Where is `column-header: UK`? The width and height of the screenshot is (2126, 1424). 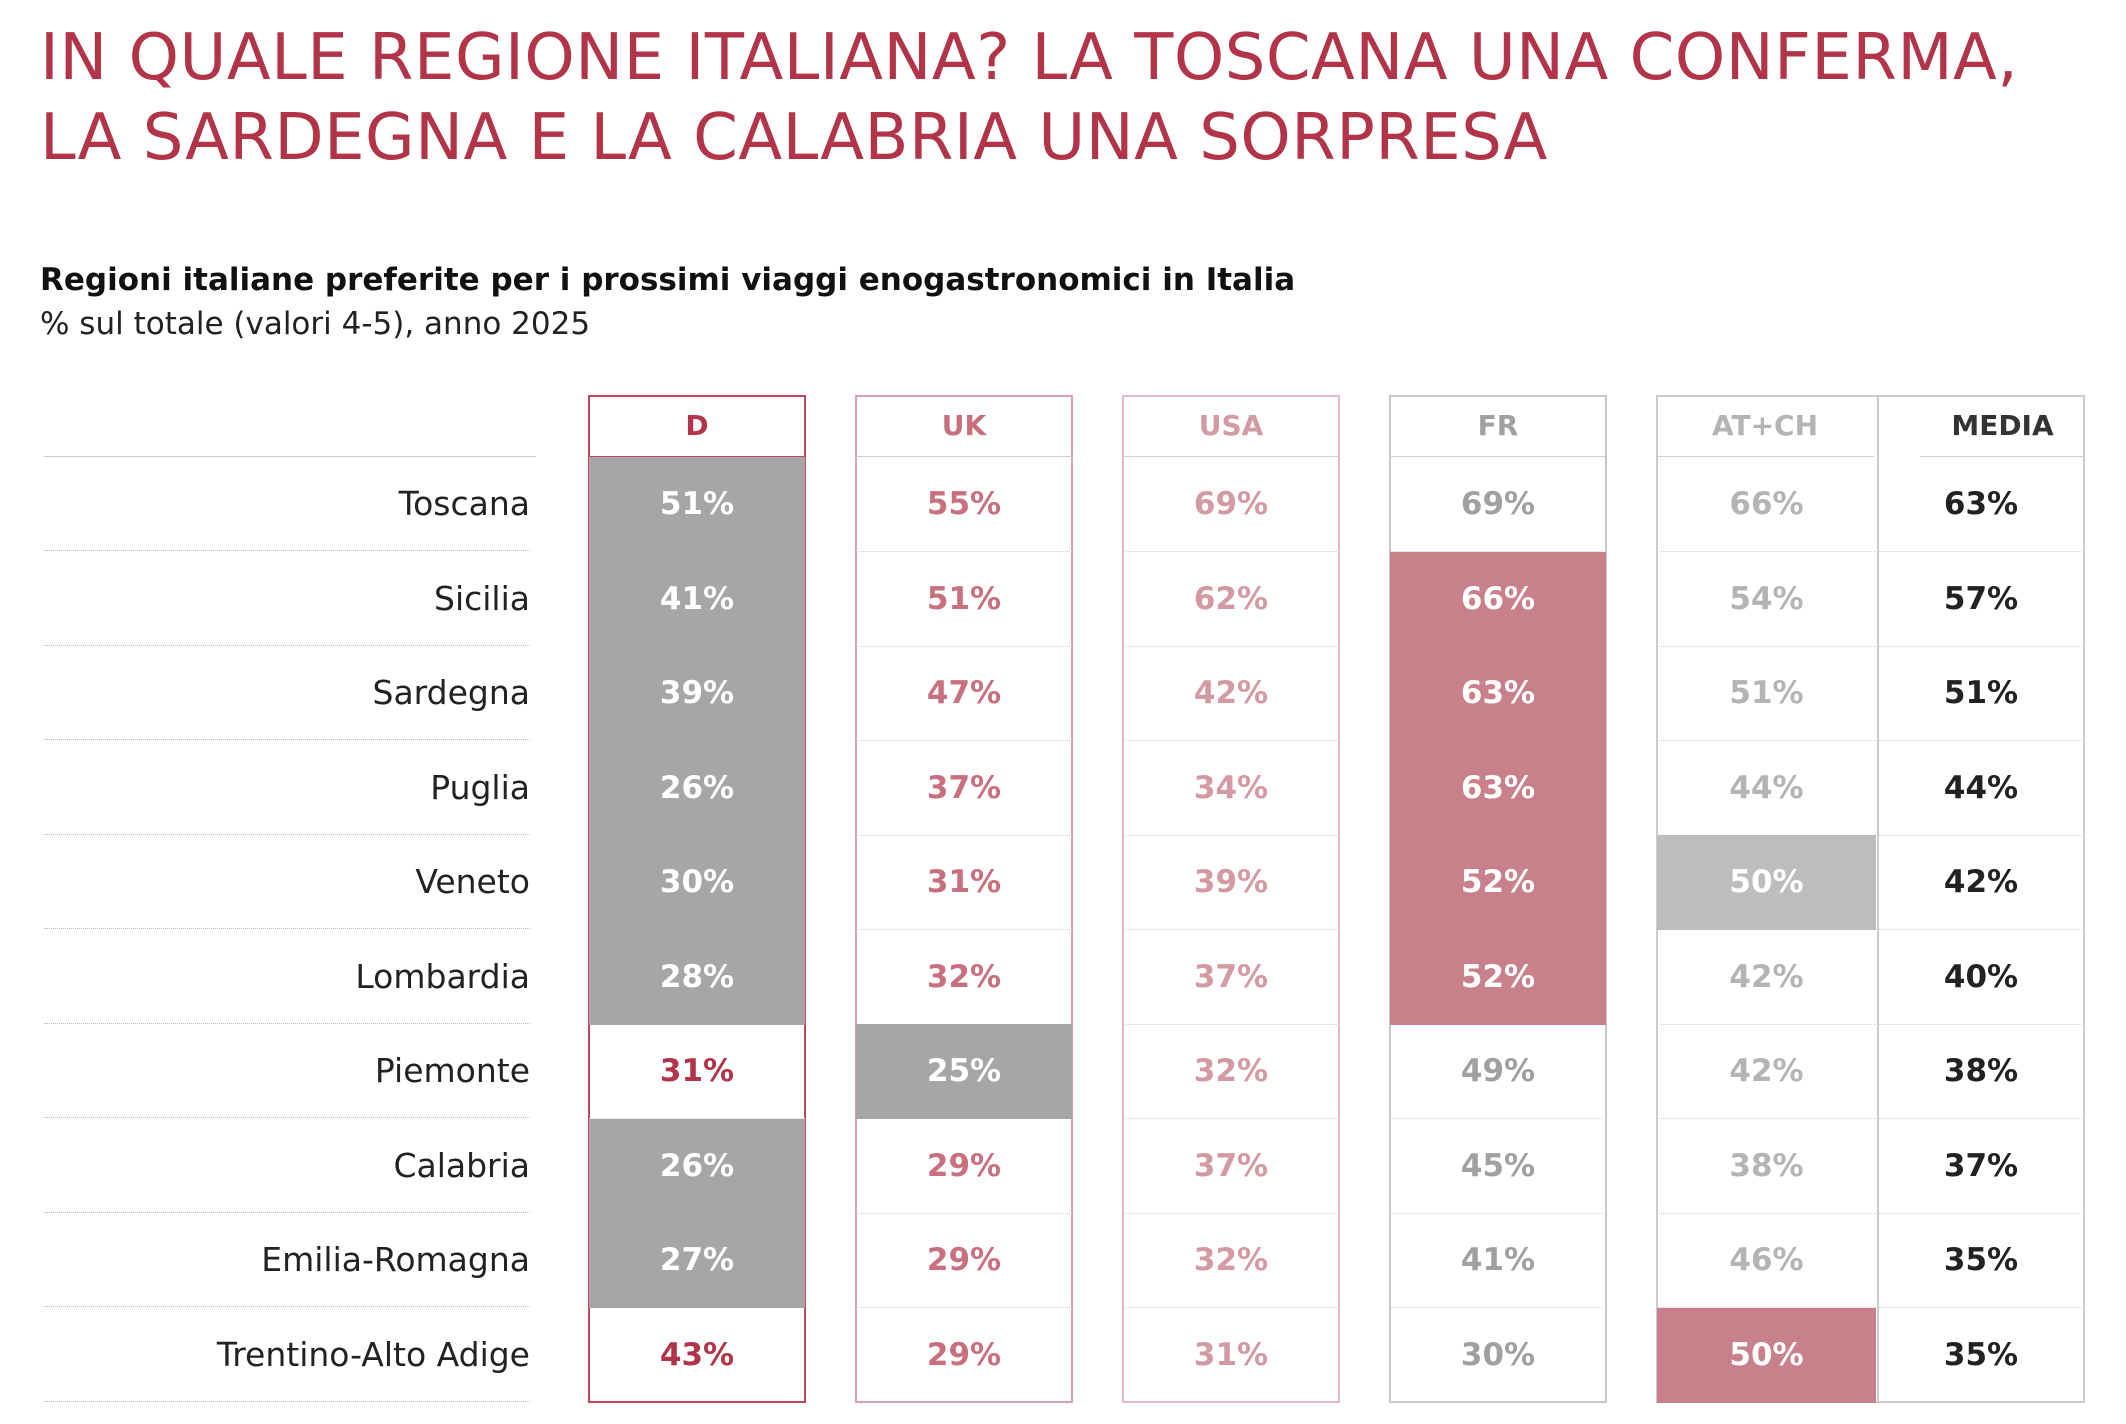
column-header: UK is located at coordinates (964, 426).